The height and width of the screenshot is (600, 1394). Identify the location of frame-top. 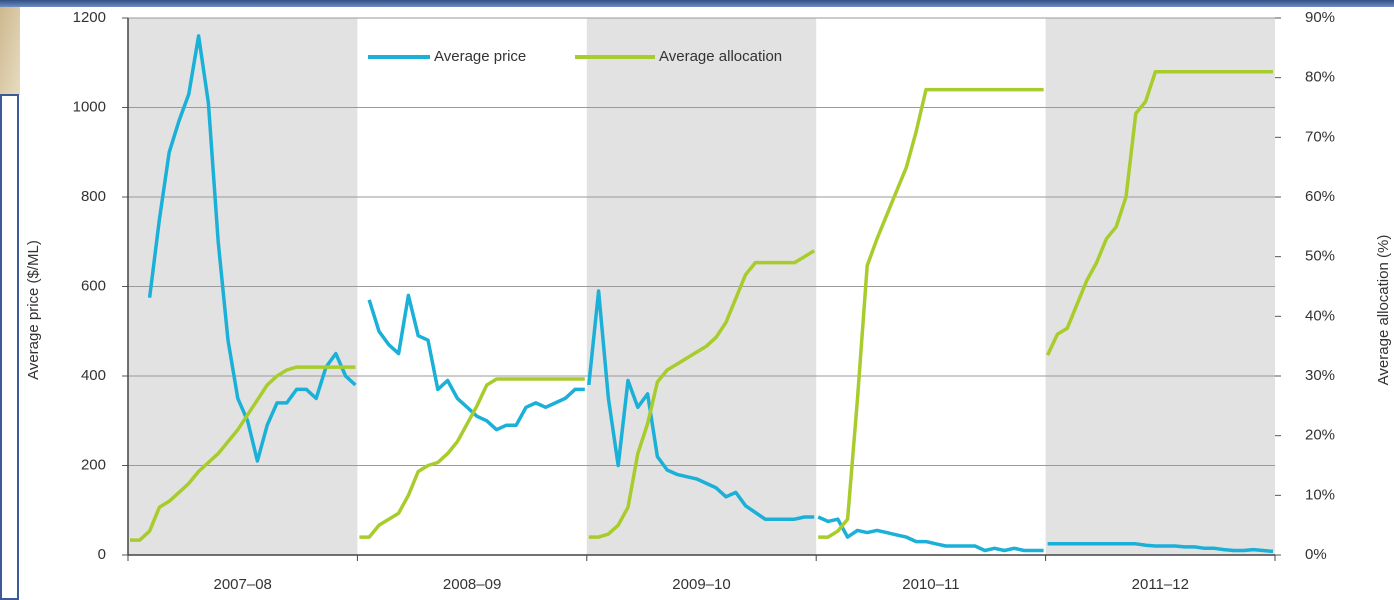
(697, 3).